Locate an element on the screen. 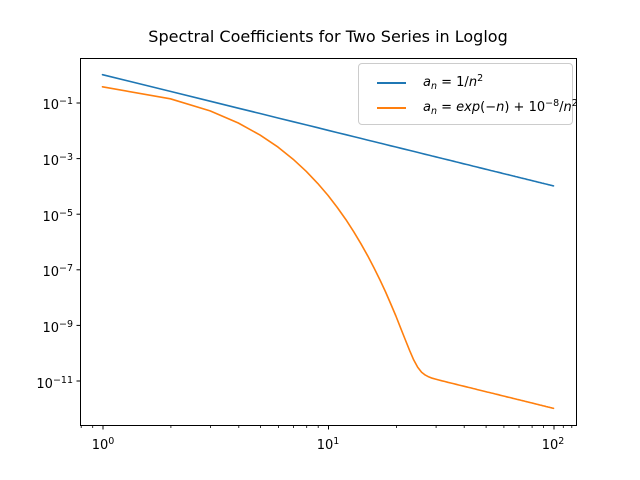  legend-entry: an = 1/n2 is located at coordinates (474, 82).